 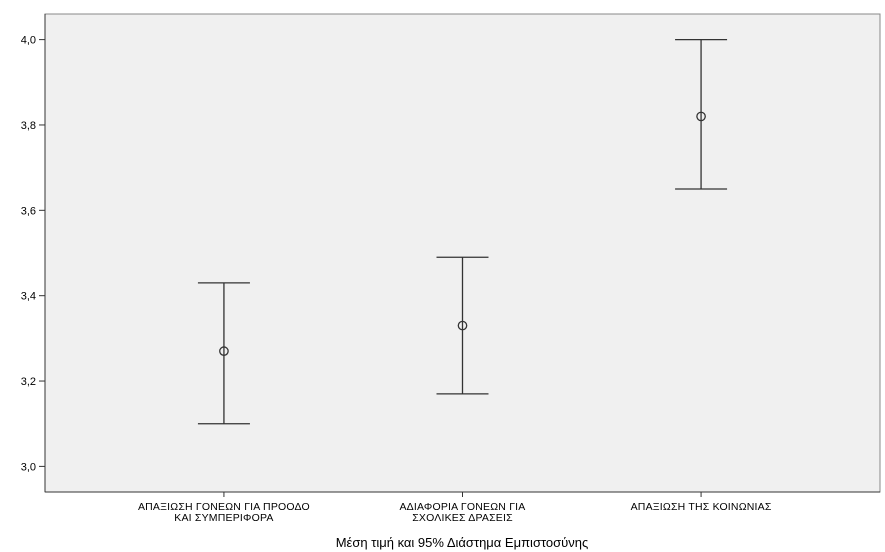 What do you see at coordinates (462, 542) in the screenshot?
I see `x-axis-title: Μέση τιμή και 95% Διάστημα Εμπιστοσύνης` at bounding box center [462, 542].